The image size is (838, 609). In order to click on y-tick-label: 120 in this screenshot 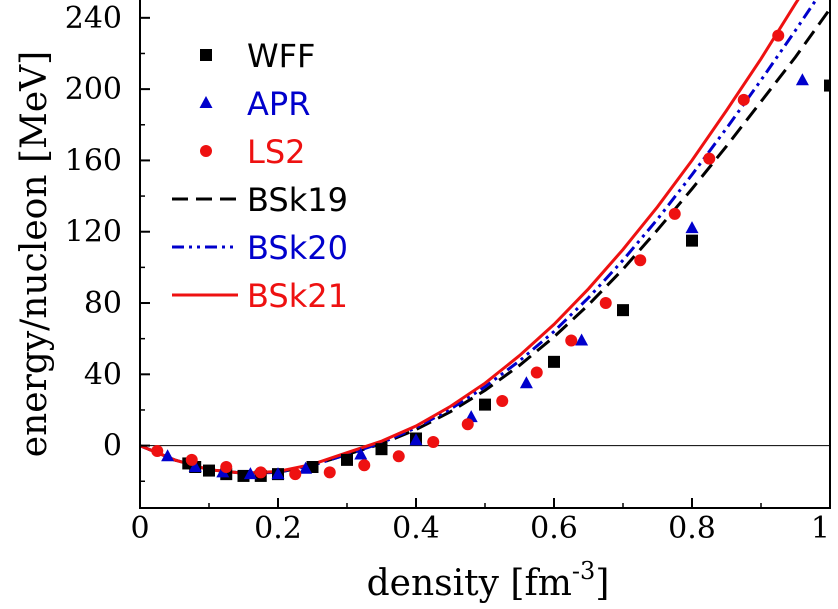, I will do `click(93, 232)`.